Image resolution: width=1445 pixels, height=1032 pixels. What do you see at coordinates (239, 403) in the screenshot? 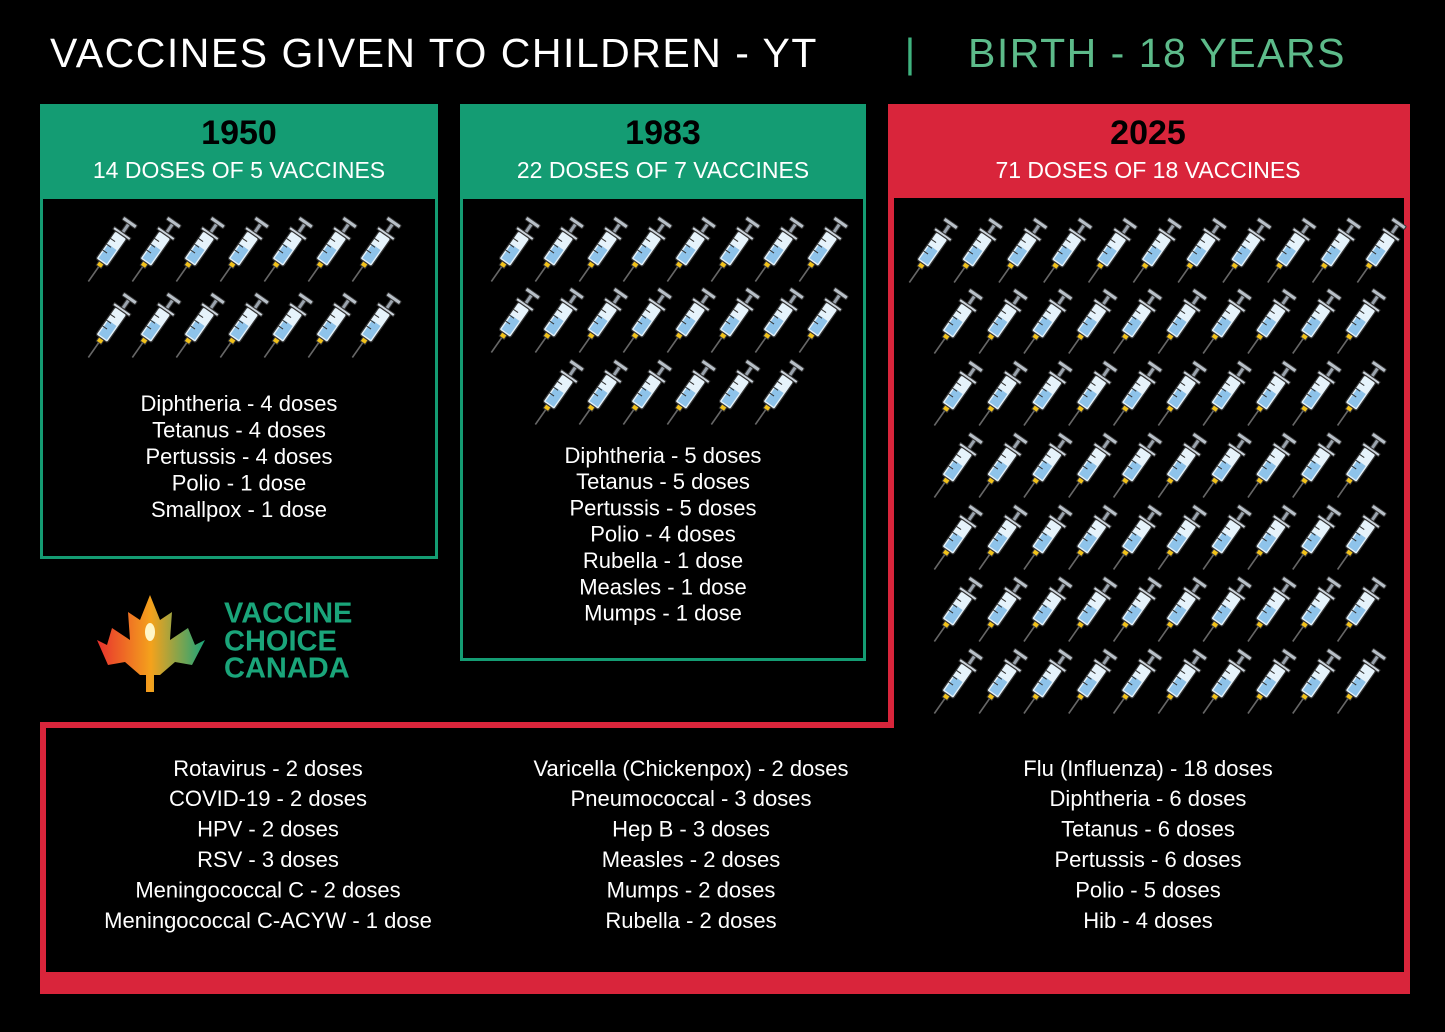
I see `vaccine-item: Diphtheria - 4 doses` at bounding box center [239, 403].